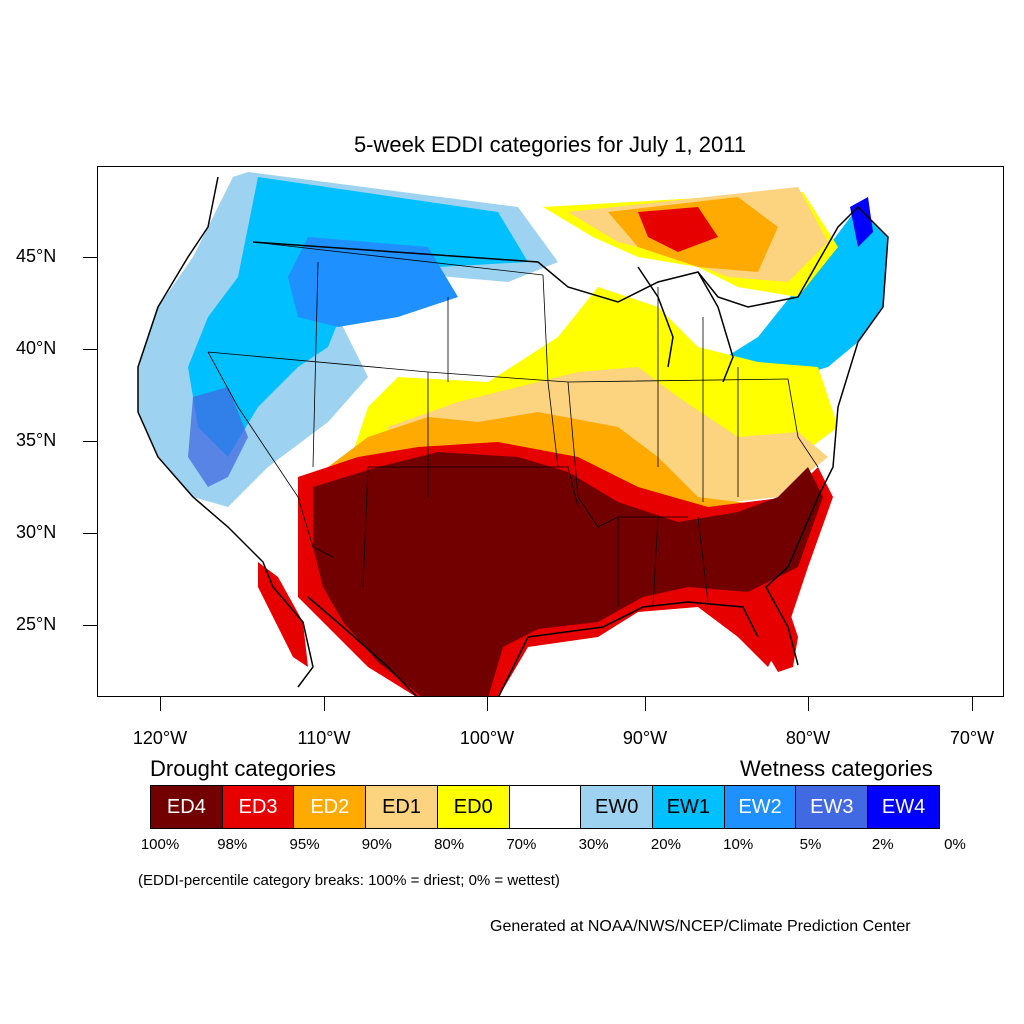  I want to click on legend-break-label: 80%, so click(449, 844).